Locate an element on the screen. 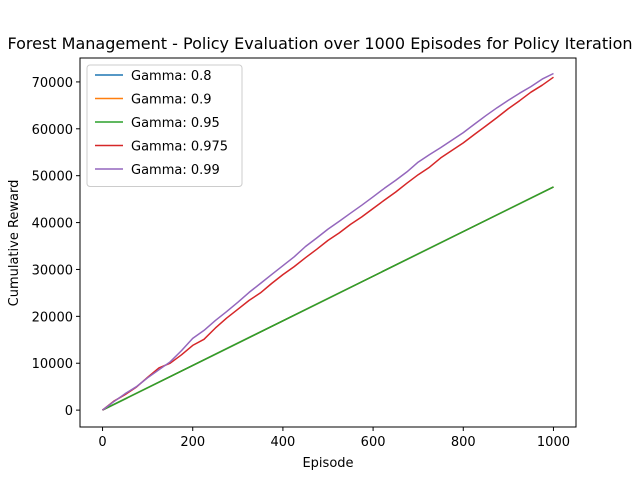 The image size is (640, 480). y-tick-label: 50000 is located at coordinates (52, 177).